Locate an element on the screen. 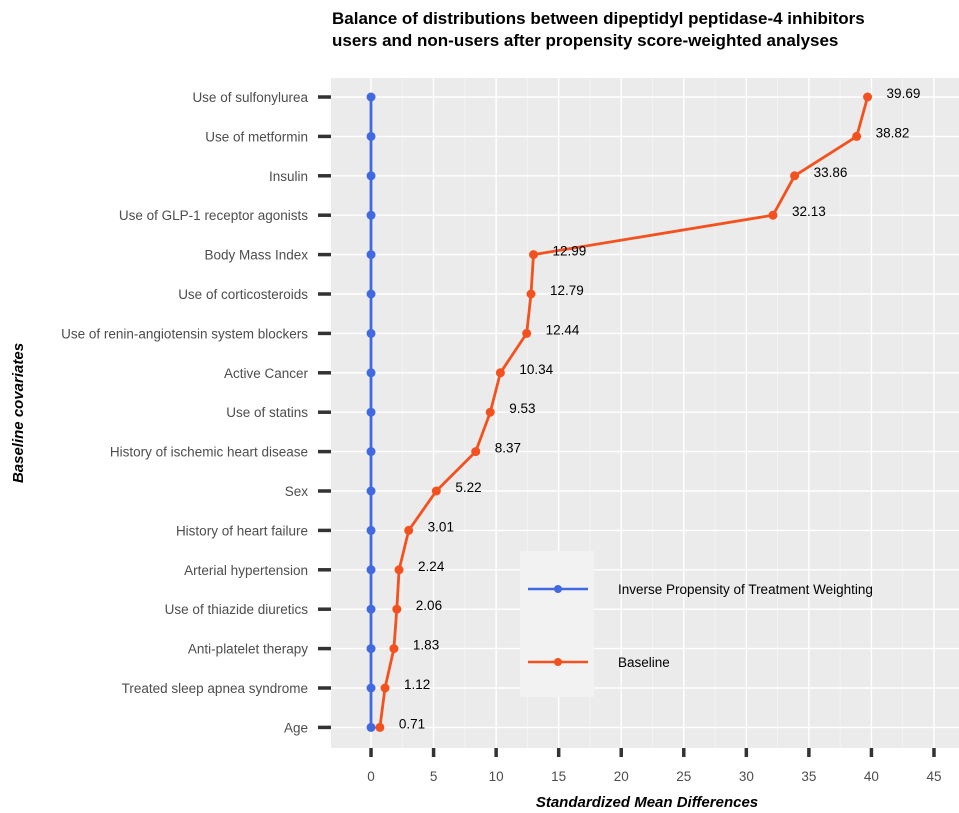 This screenshot has width=959, height=813. y-category-label: Age is located at coordinates (296, 727).